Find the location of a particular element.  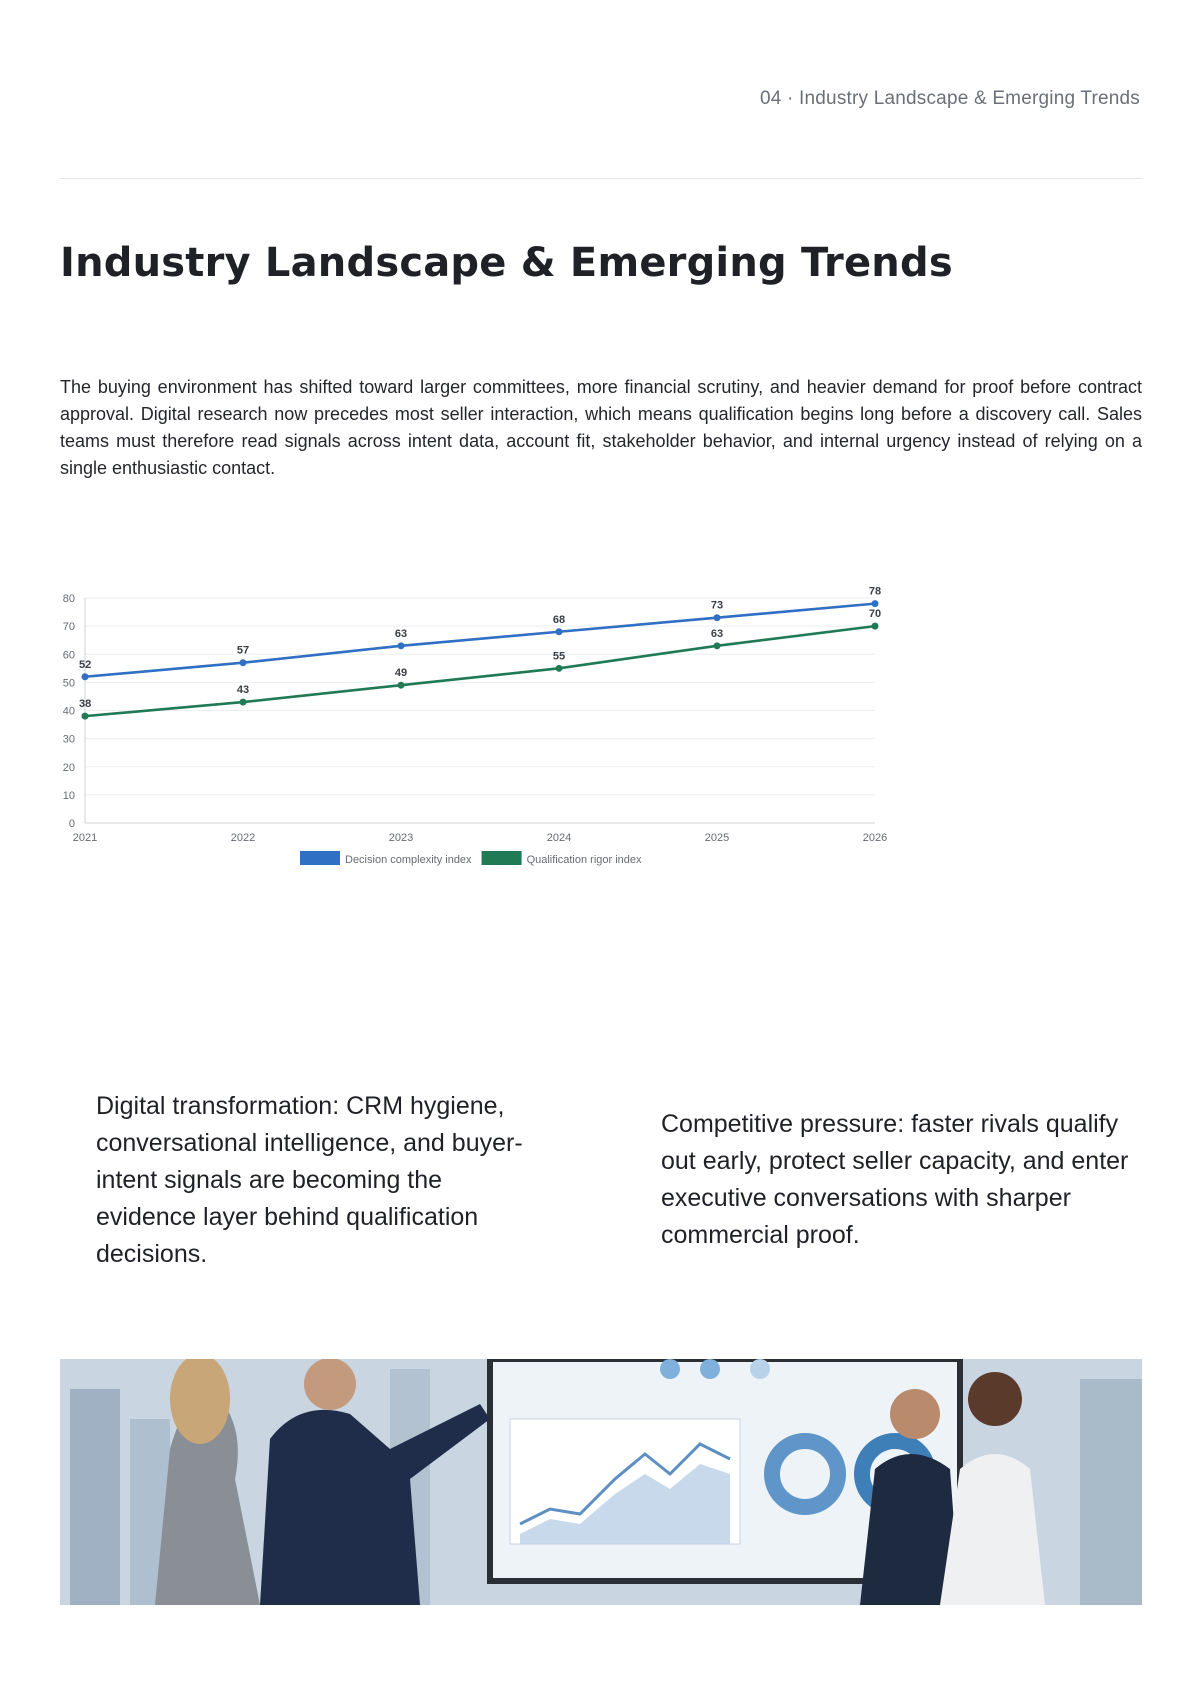

y-tick-label: 0 is located at coordinates (72, 824).